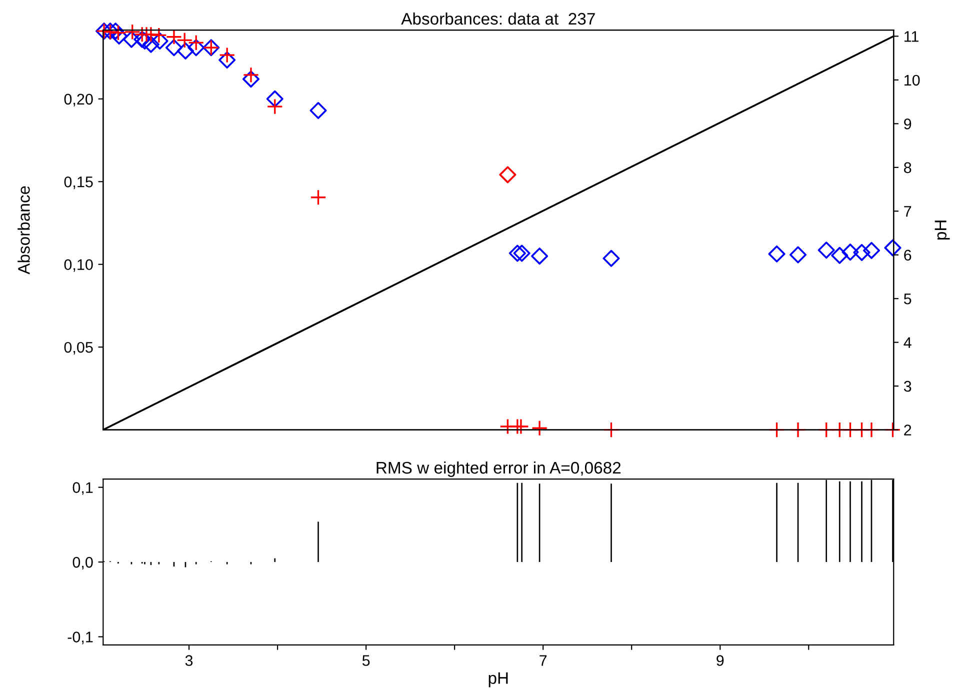  I want to click on y2-tick-label: 5, so click(908, 299).